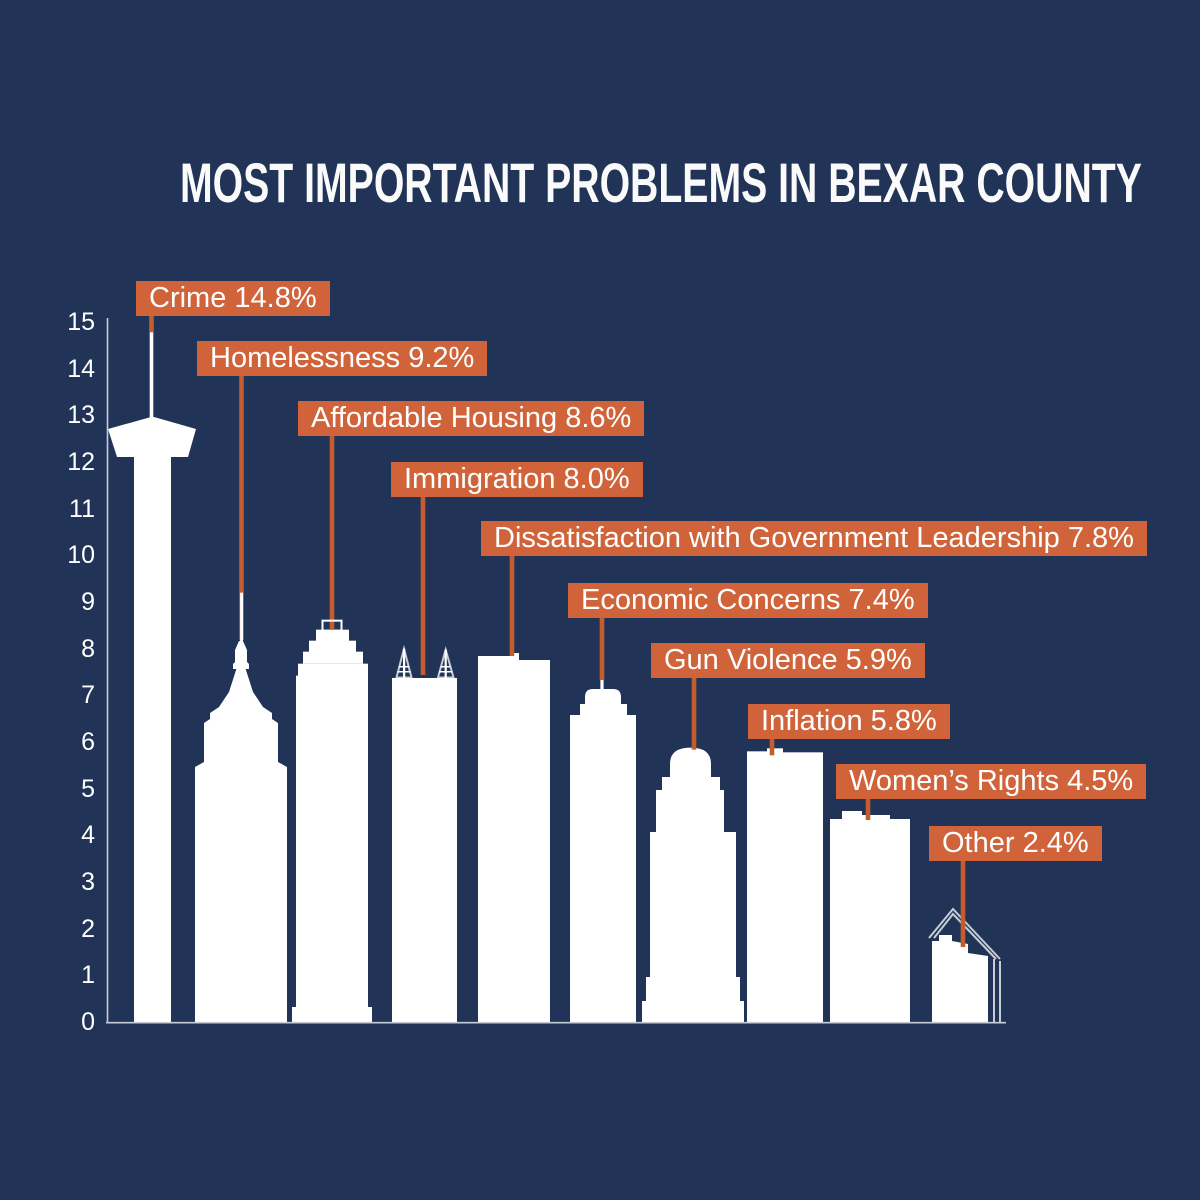  Describe the element at coordinates (81, 555) in the screenshot. I see `y-axis-tick-10: 10` at that location.